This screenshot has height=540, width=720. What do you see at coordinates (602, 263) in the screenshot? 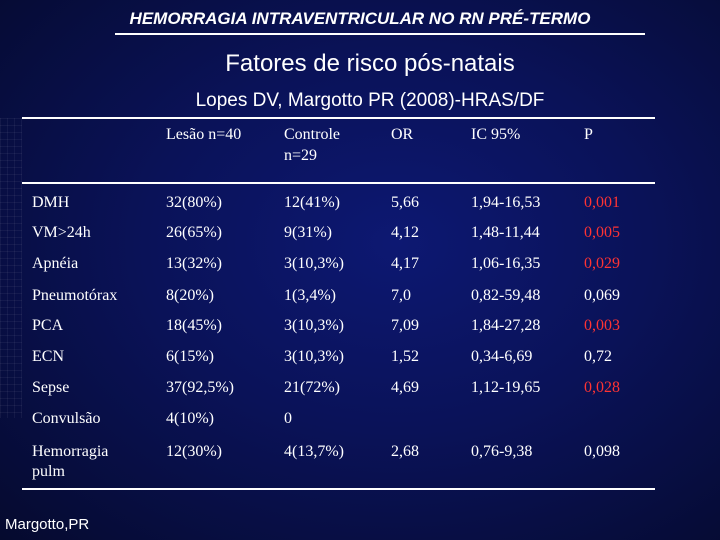
I see `p-cell: 0,029` at bounding box center [602, 263].